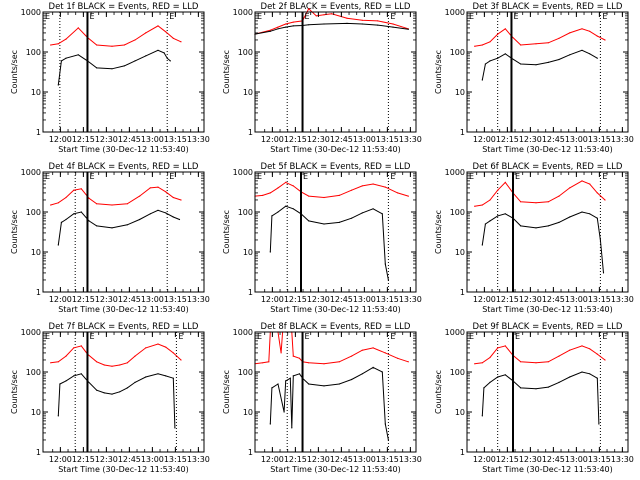 This screenshot has width=640, height=480. Describe the element at coordinates (36, 412) in the screenshot. I see `y-tick-label: 10` at that location.